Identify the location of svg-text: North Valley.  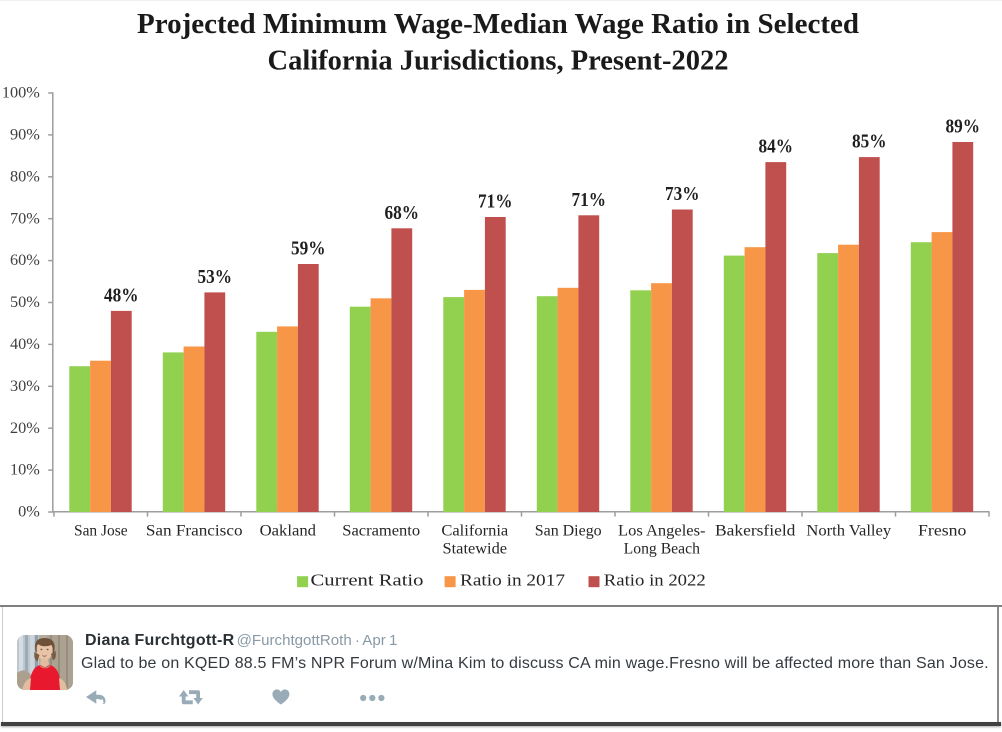
(849, 531).